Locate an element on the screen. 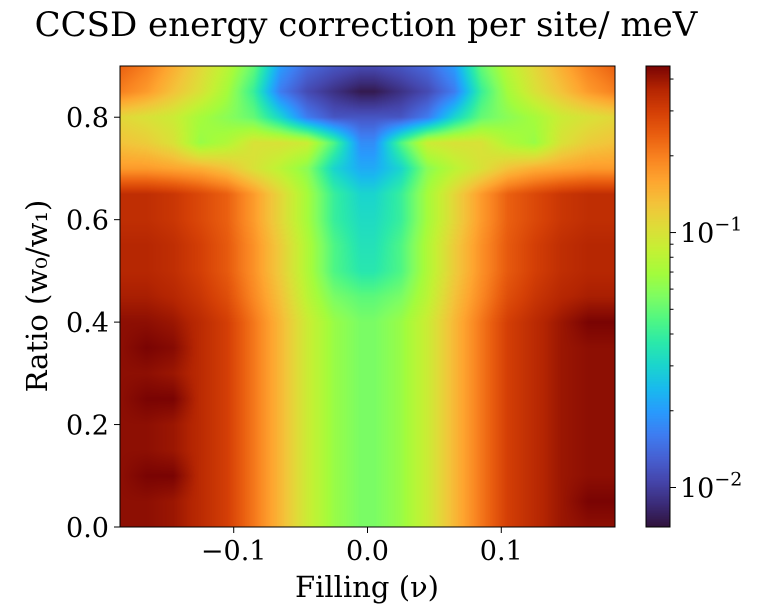 The image size is (759, 613). y-tick-label: 0.6 is located at coordinates (87, 221).